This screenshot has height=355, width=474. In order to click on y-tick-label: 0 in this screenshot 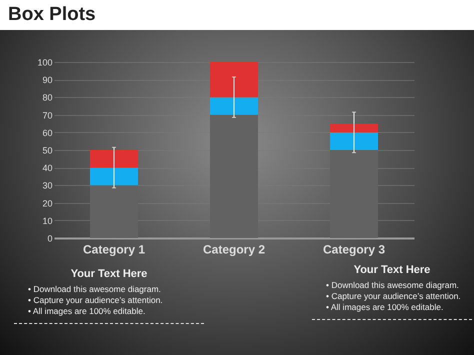, I will do `click(49, 239)`.